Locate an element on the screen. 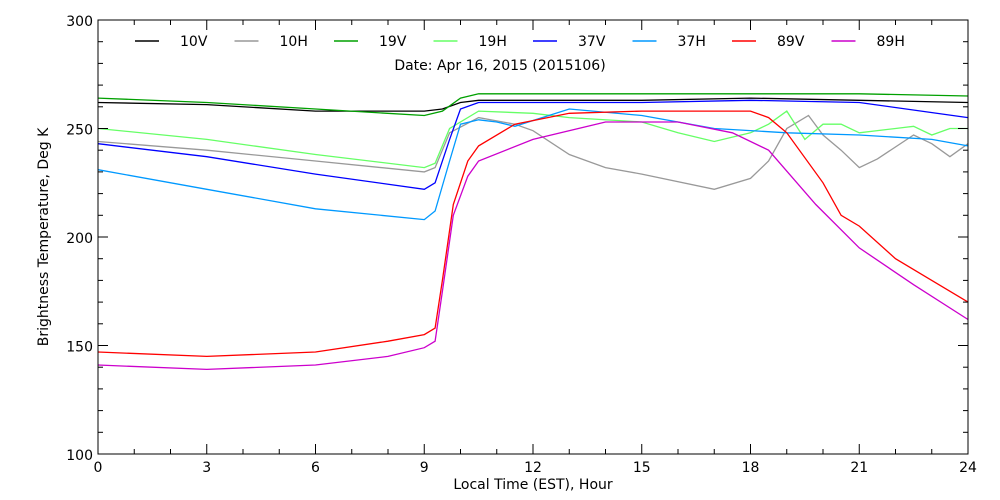  legend-label: 10H is located at coordinates (294, 42).